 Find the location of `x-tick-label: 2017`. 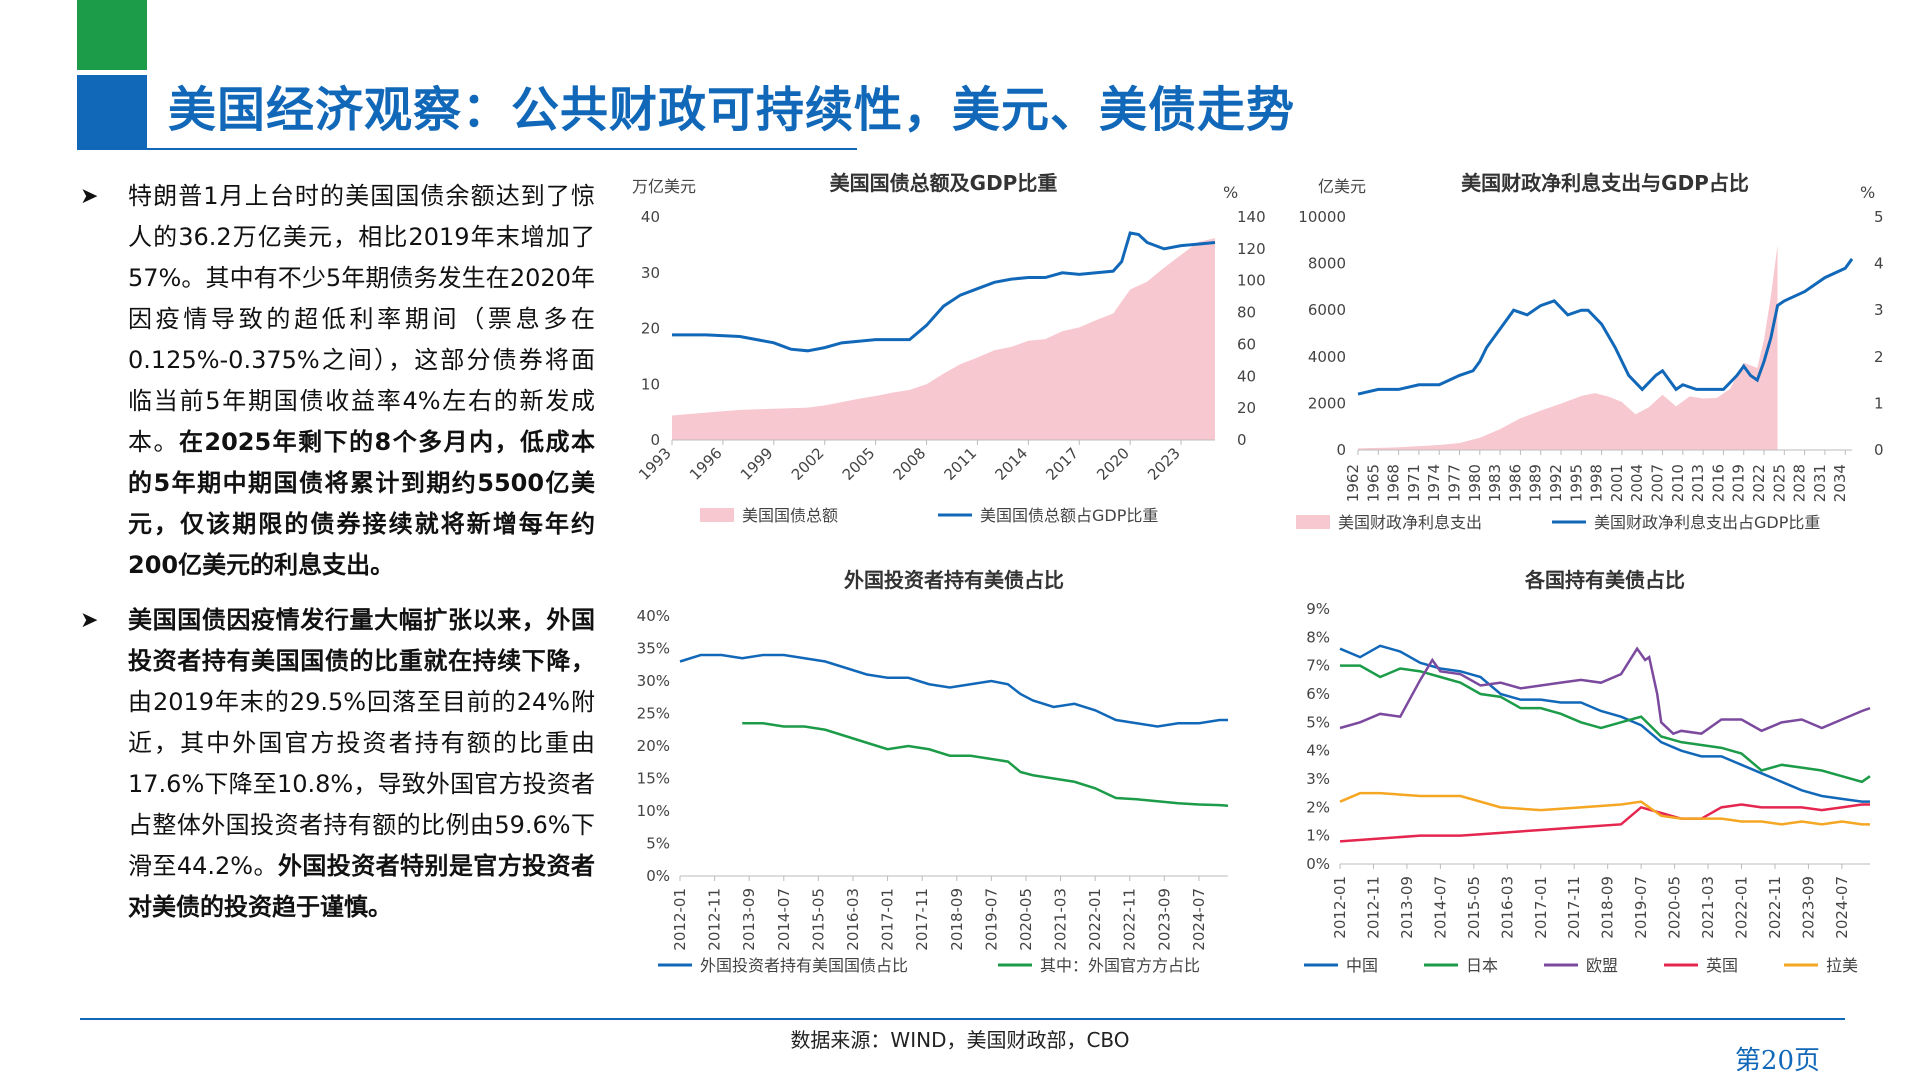

x-tick-label: 2017 is located at coordinates (1062, 464).